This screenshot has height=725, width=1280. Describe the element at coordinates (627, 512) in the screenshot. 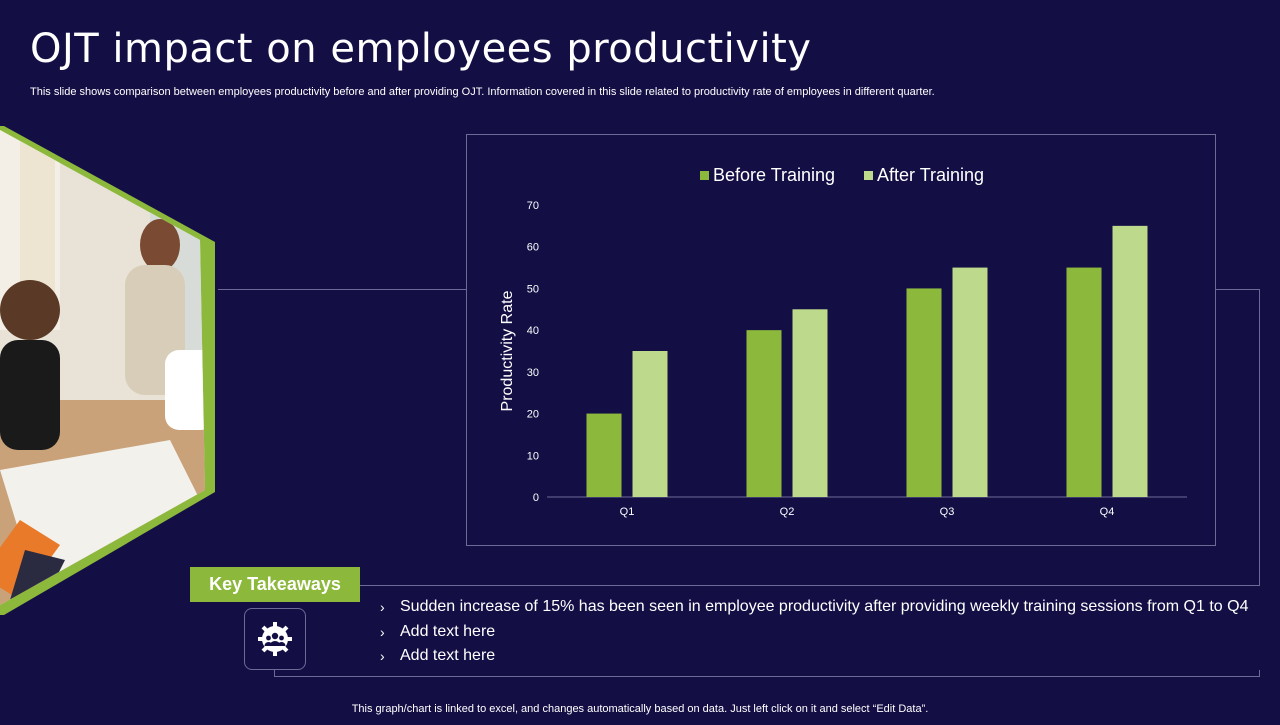

I see `x-tick-label: Q1` at that location.